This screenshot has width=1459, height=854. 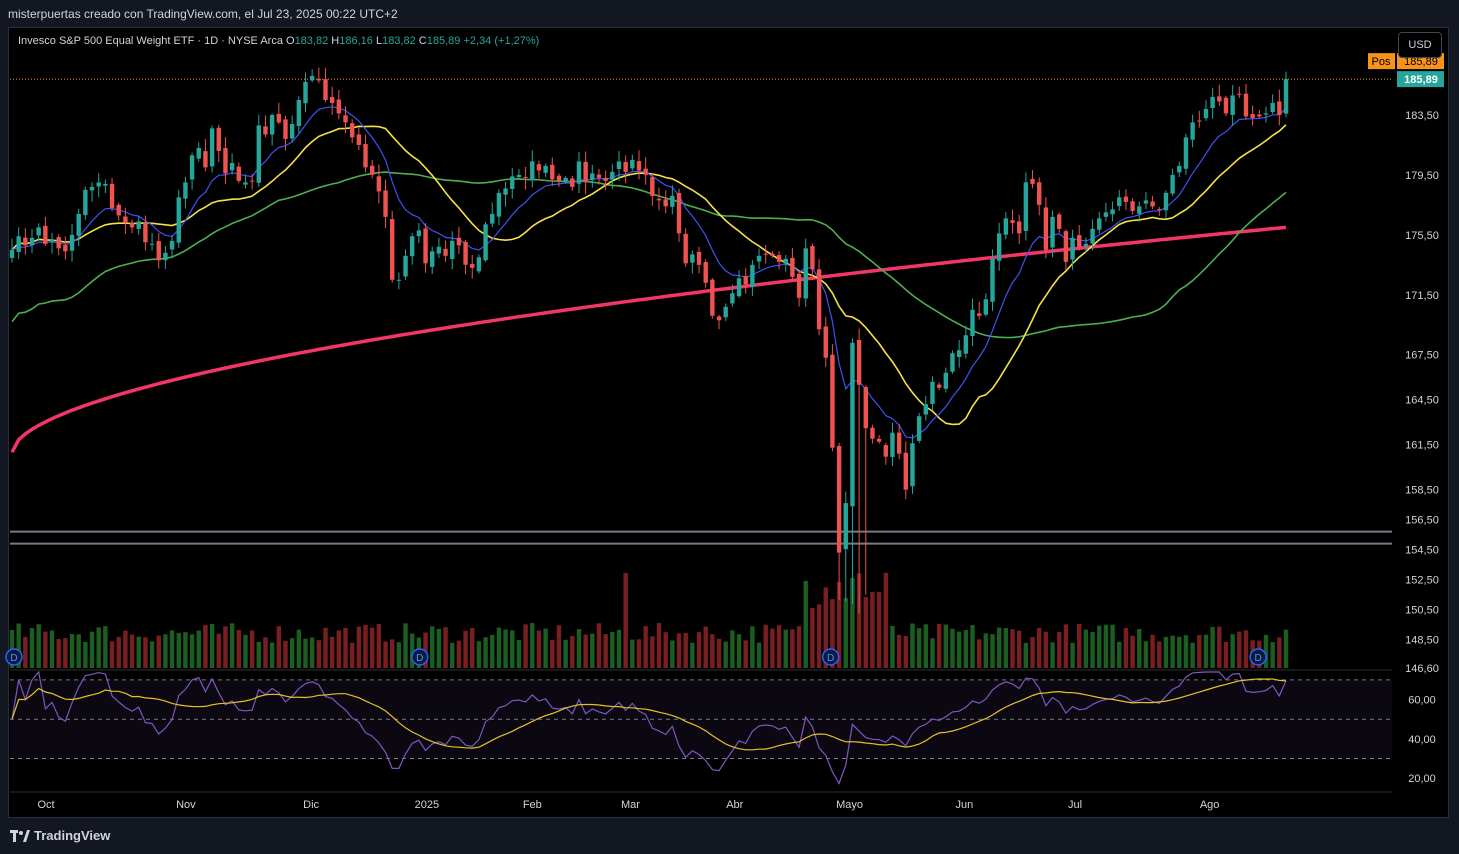 I want to click on time-tick-label: Dic, so click(x=311, y=805).